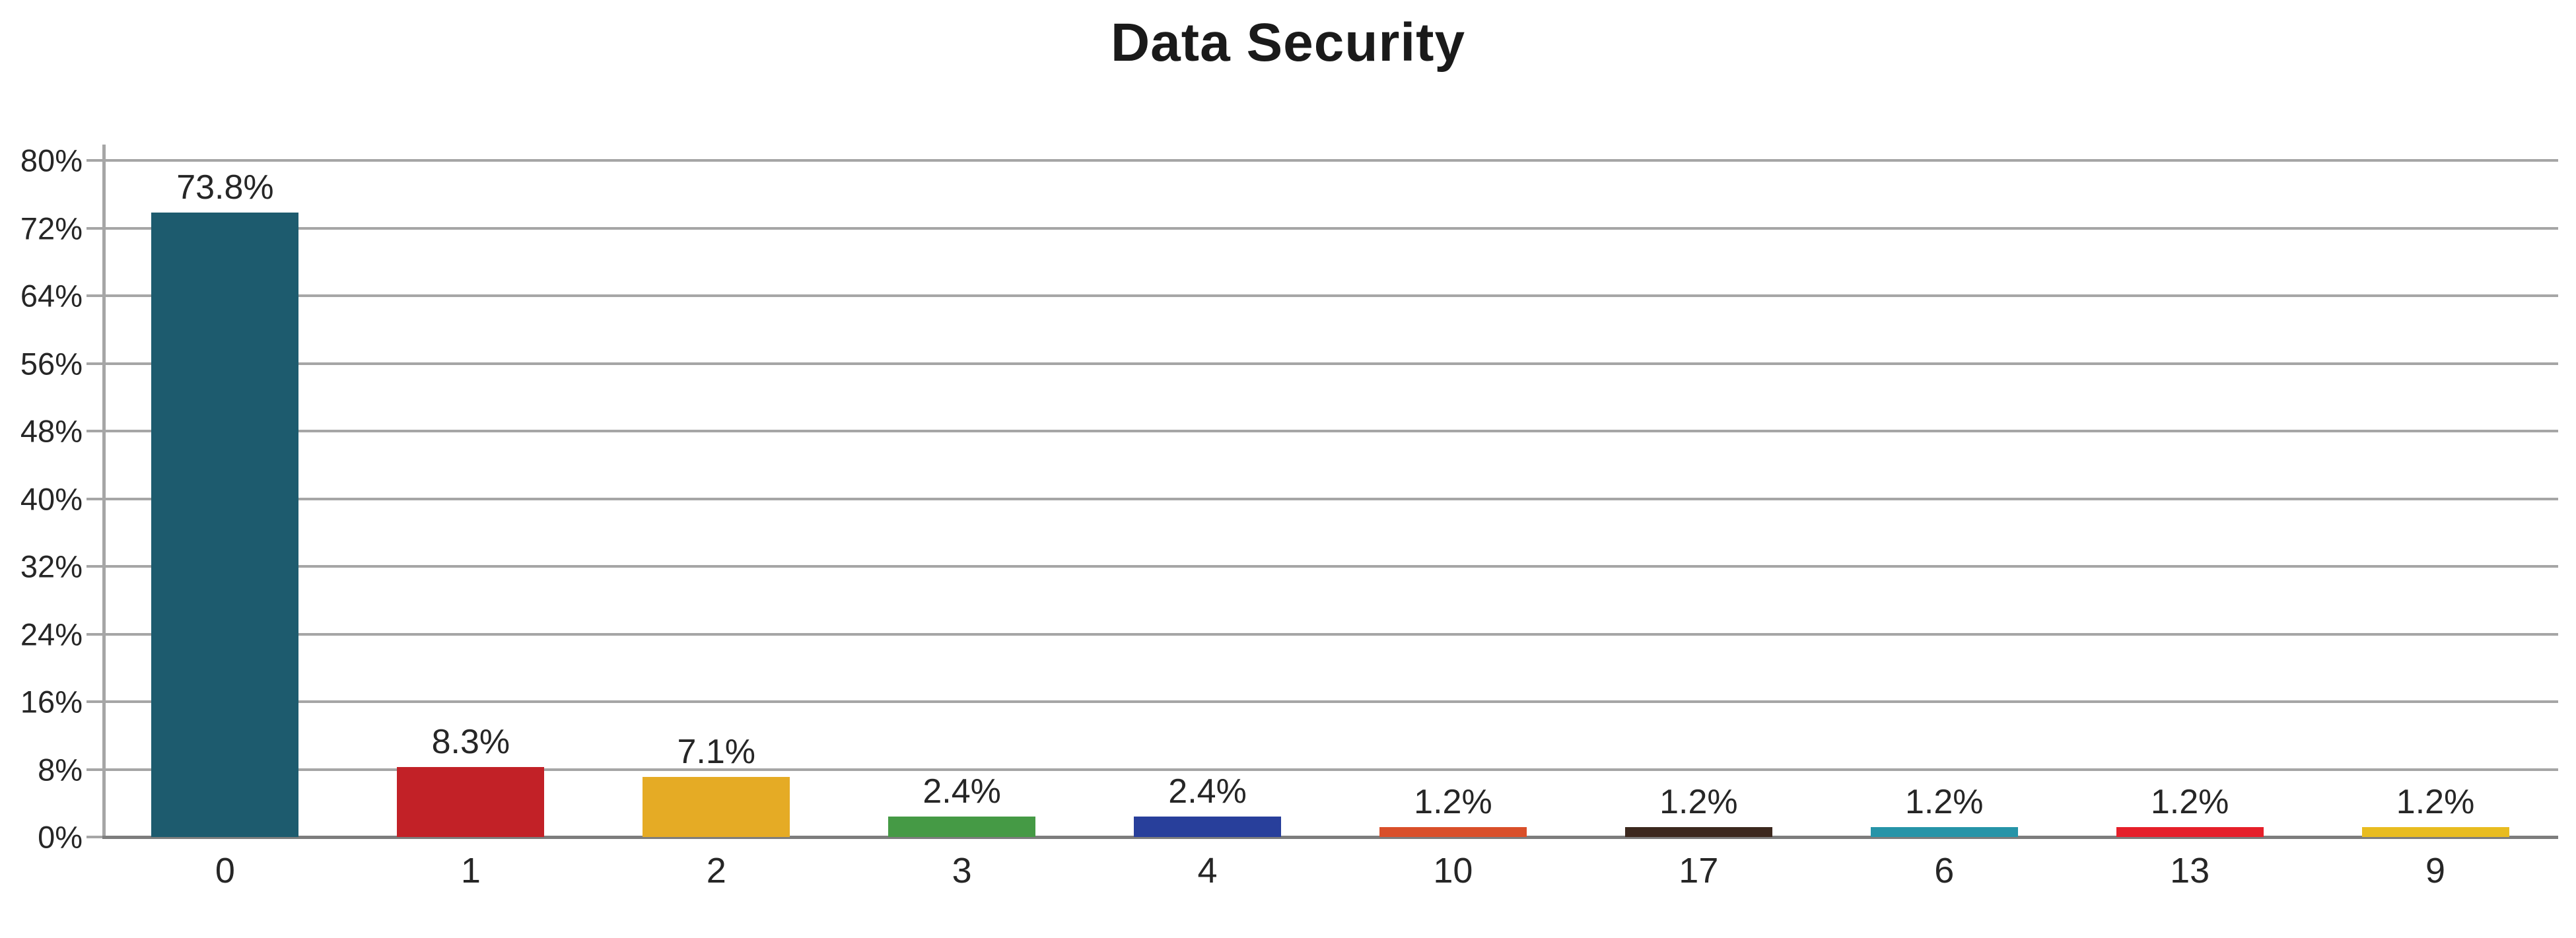 This screenshot has height=938, width=2576. Describe the element at coordinates (962, 870) in the screenshot. I see `x-axis-tick-label: 3` at that location.